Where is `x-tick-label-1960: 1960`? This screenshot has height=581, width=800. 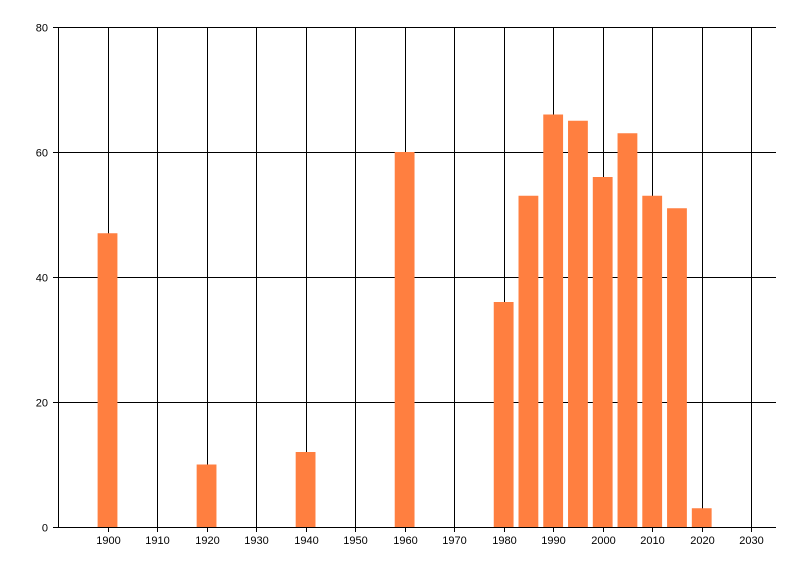
x-tick-label-1960: 1960 is located at coordinates (405, 541).